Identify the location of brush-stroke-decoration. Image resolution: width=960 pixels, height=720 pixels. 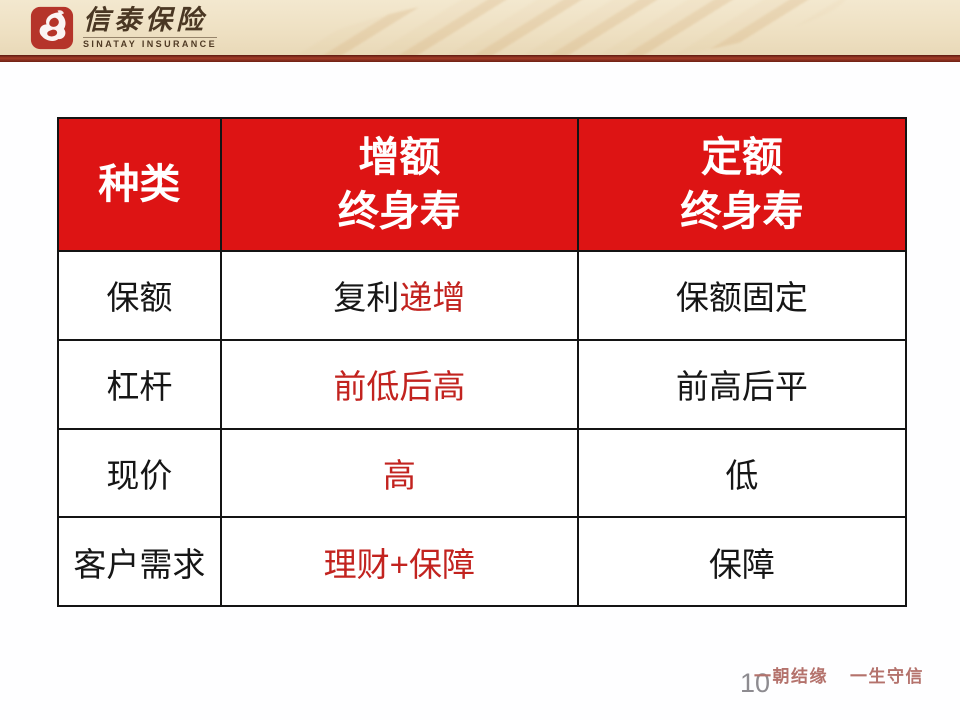
(570, 27).